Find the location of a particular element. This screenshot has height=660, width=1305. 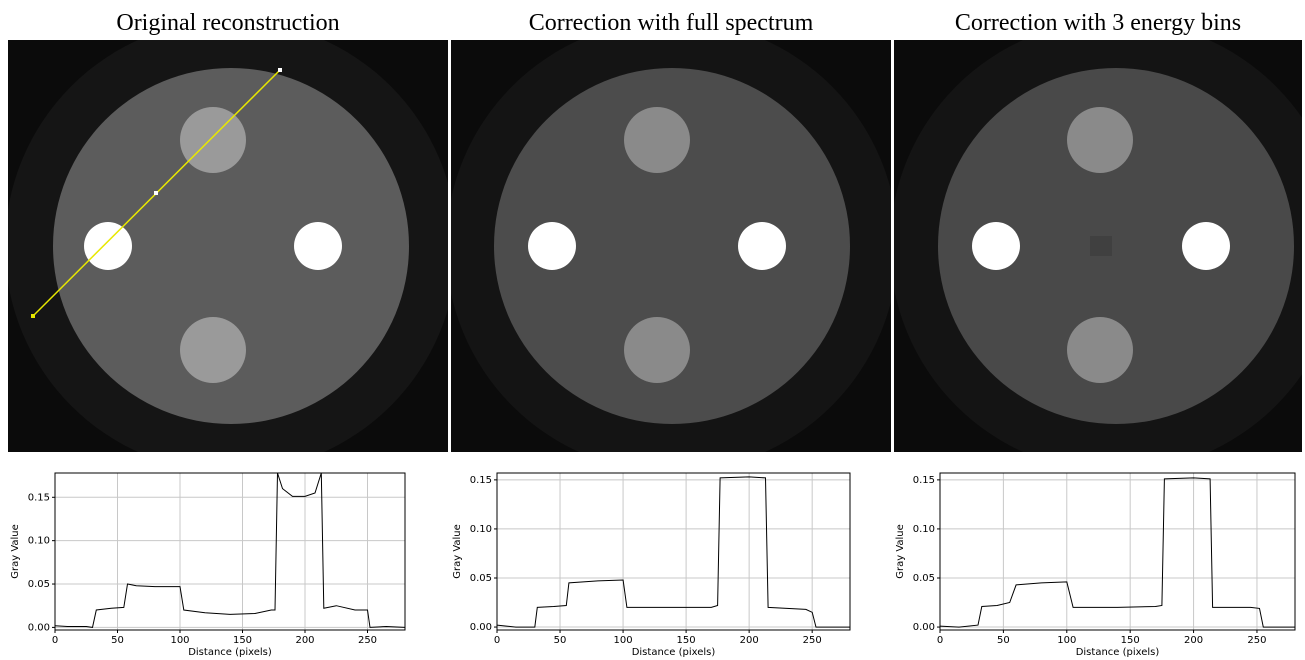

panel-title: Original reconstruction is located at coordinates (227, 23).